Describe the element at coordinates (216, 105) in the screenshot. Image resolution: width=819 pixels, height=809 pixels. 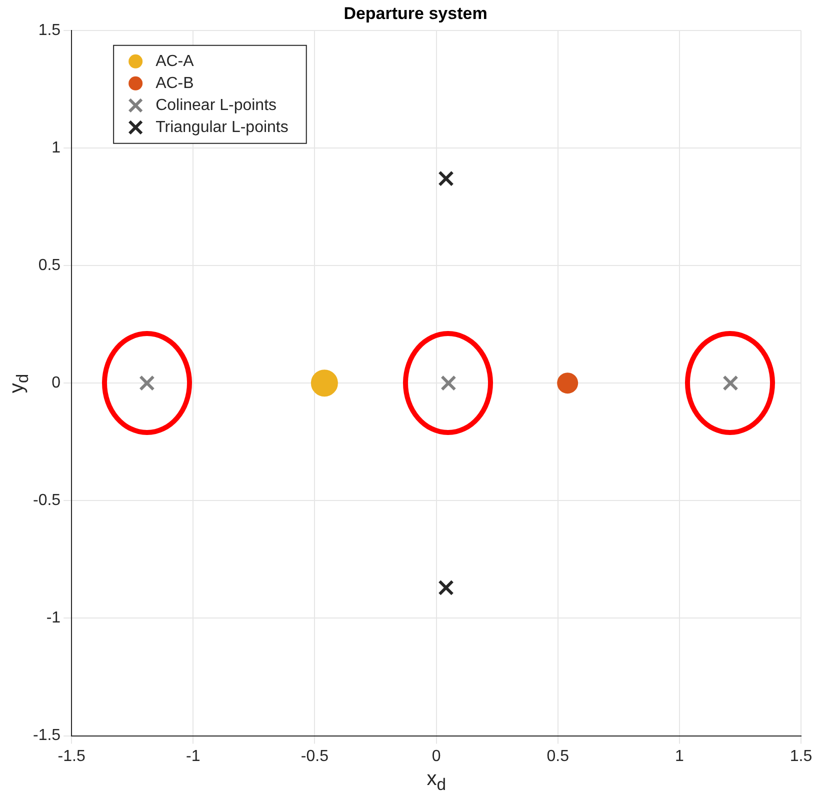
I see `legend-label: Colinear L-points` at that location.